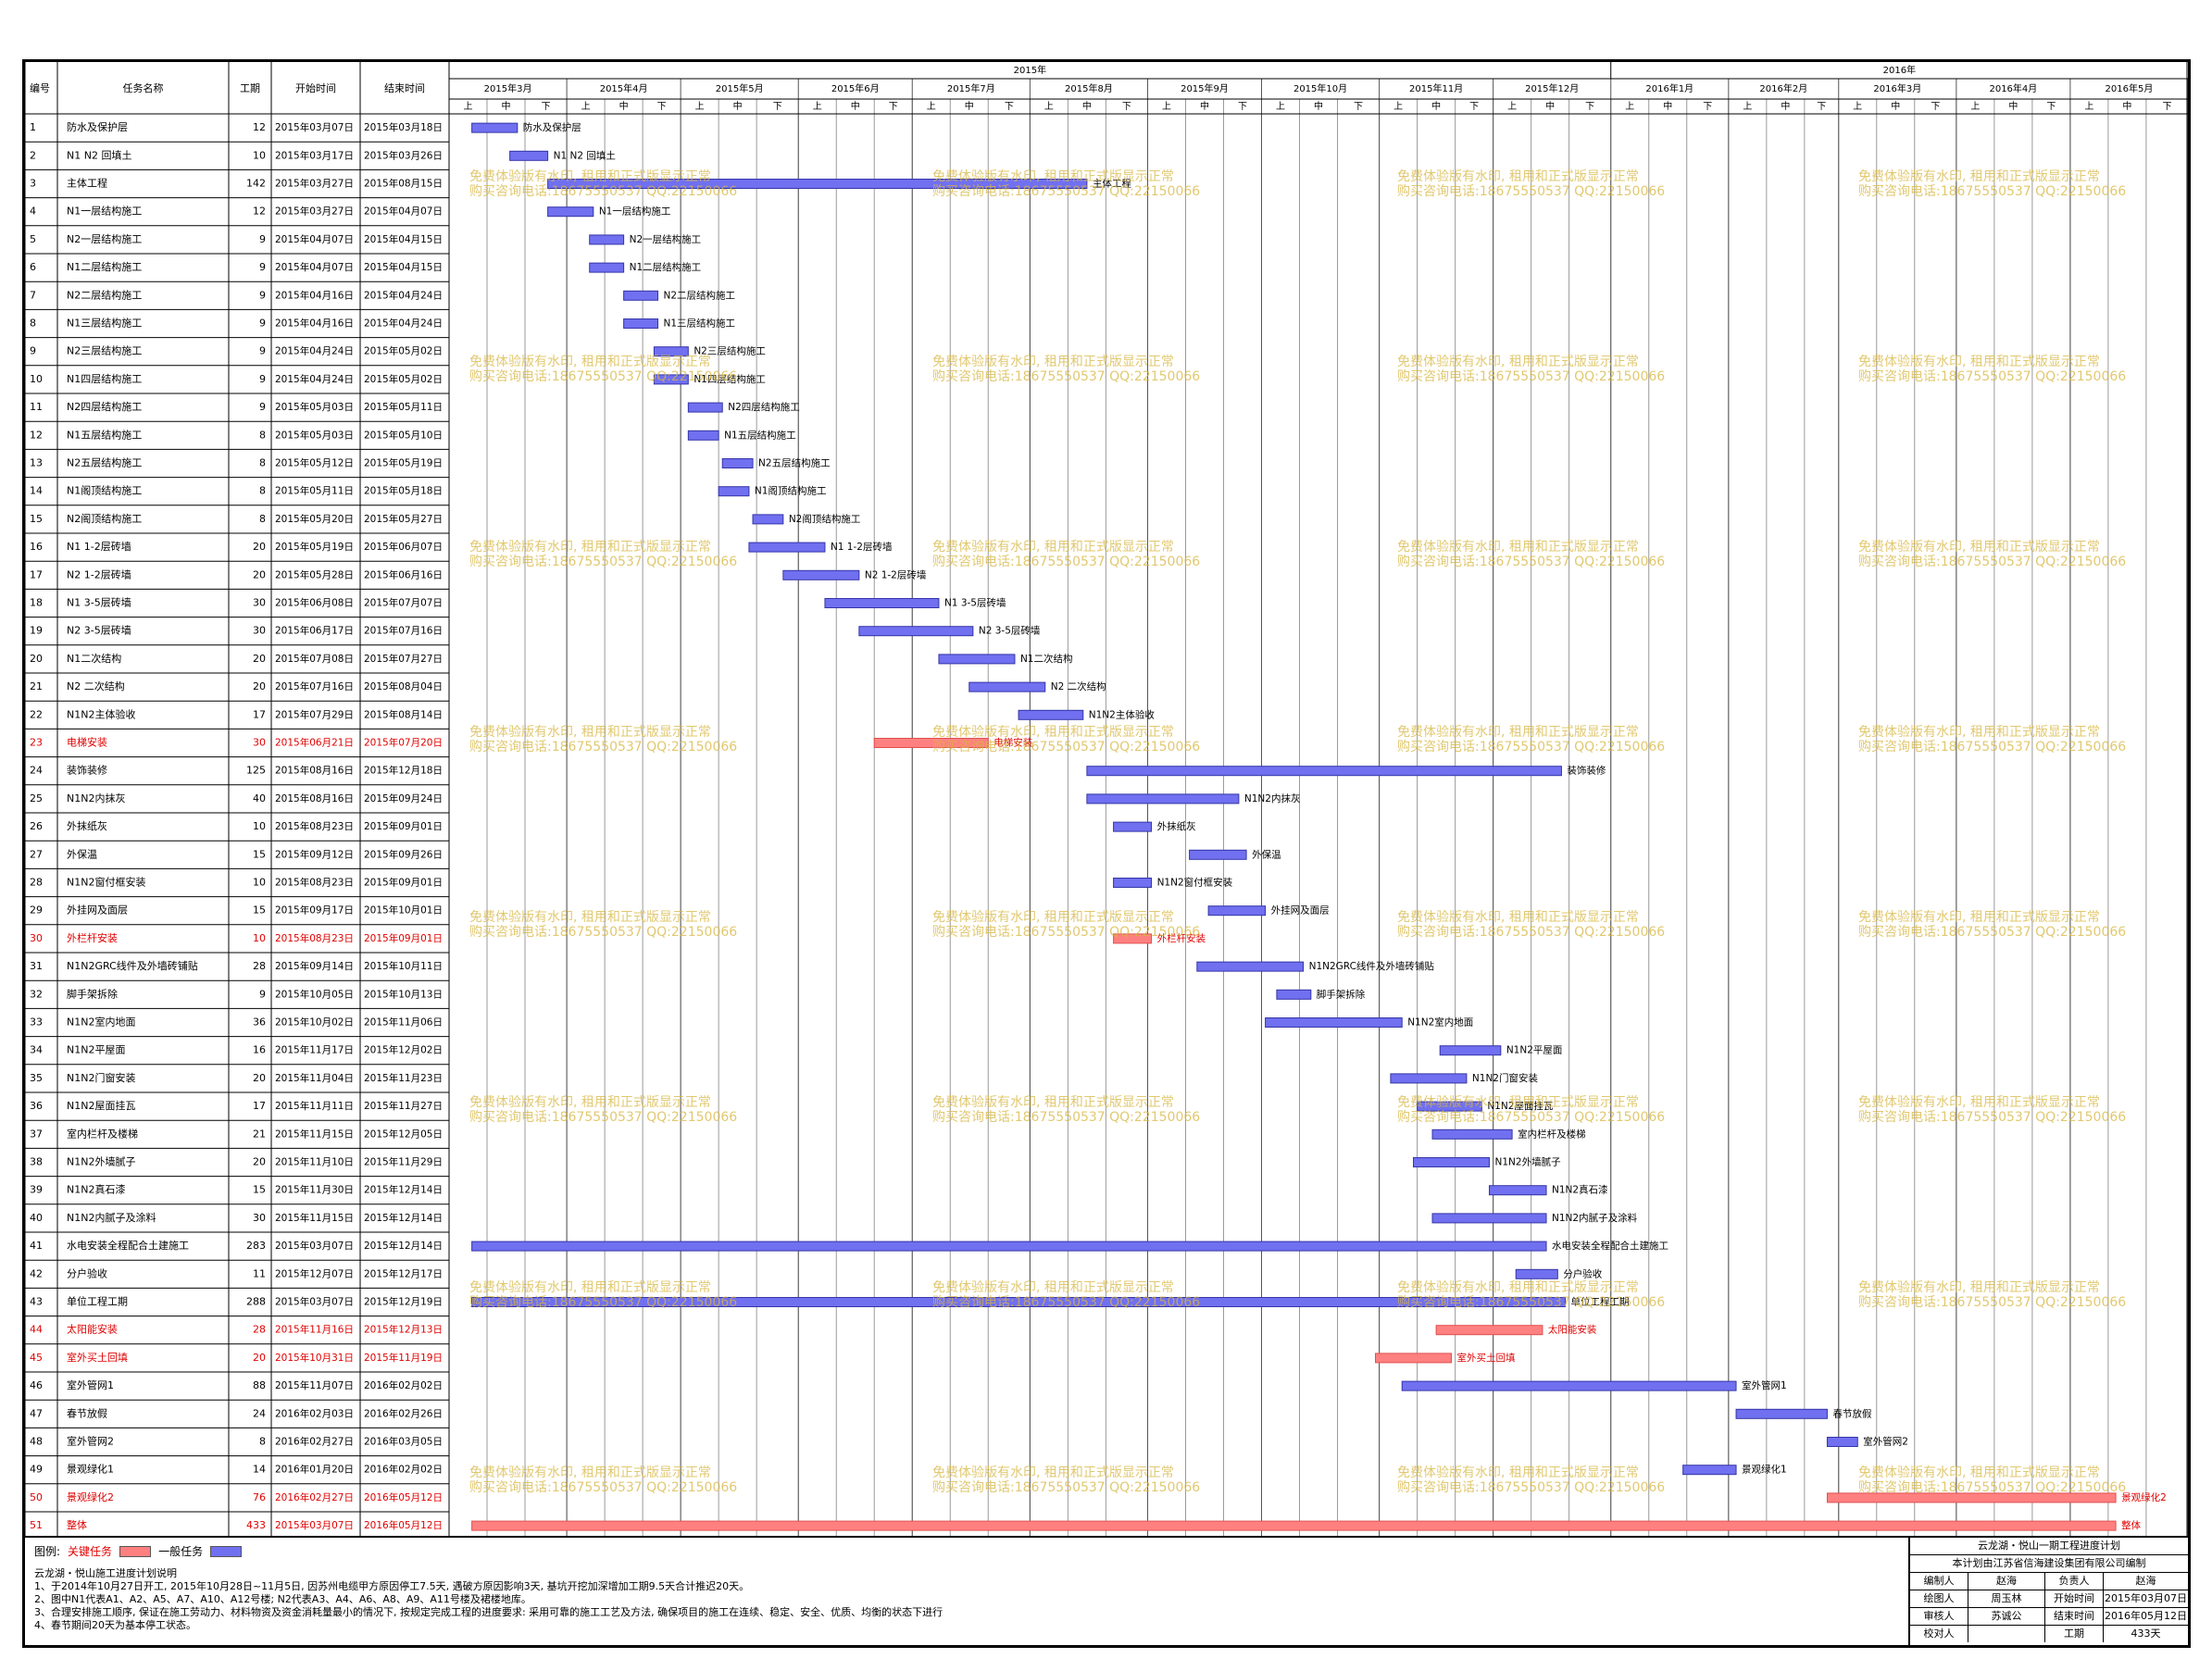 This screenshot has height=1671, width=2212. I want to click on task-end: 2015年11月27日, so click(403, 1106).